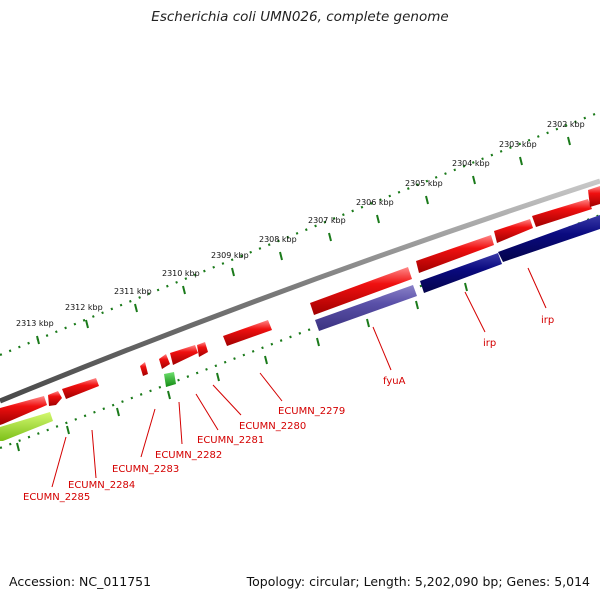 This screenshot has width=600, height=600. Describe the element at coordinates (278, 239) in the screenshot. I see `kbp-label: 2308 kbp` at that location.